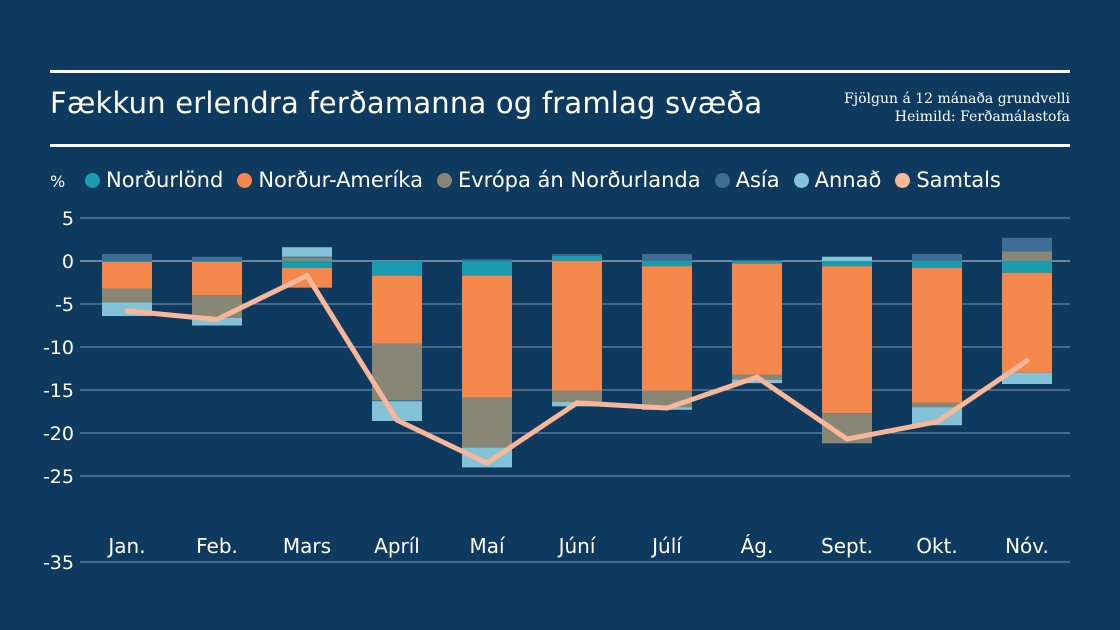 The width and height of the screenshot is (1120, 630). Describe the element at coordinates (560, 145) in the screenshot. I see `bottom-rule` at that location.